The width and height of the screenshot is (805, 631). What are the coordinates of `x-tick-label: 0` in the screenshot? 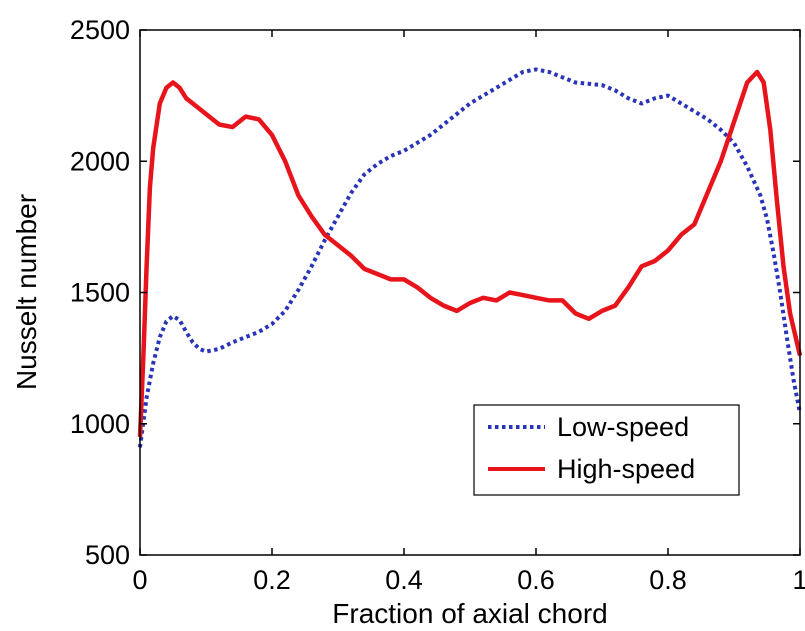 It's located at (139, 580).